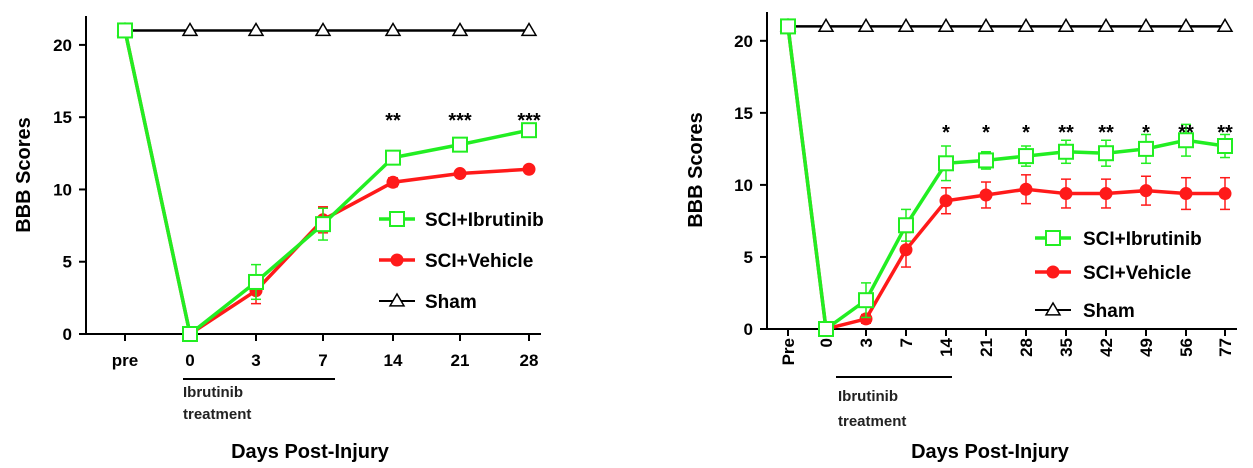  Describe the element at coordinates (788, 351) in the screenshot. I see `x-tick-label: Pre` at that location.